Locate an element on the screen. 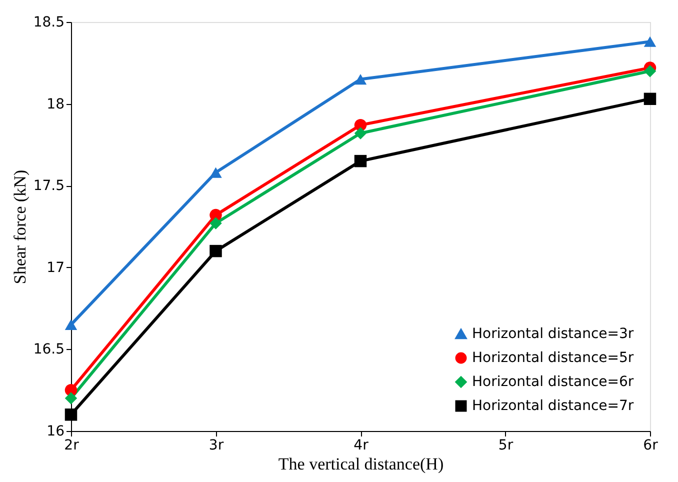 The height and width of the screenshot is (482, 678). x-tick-label: 4r is located at coordinates (361, 446).